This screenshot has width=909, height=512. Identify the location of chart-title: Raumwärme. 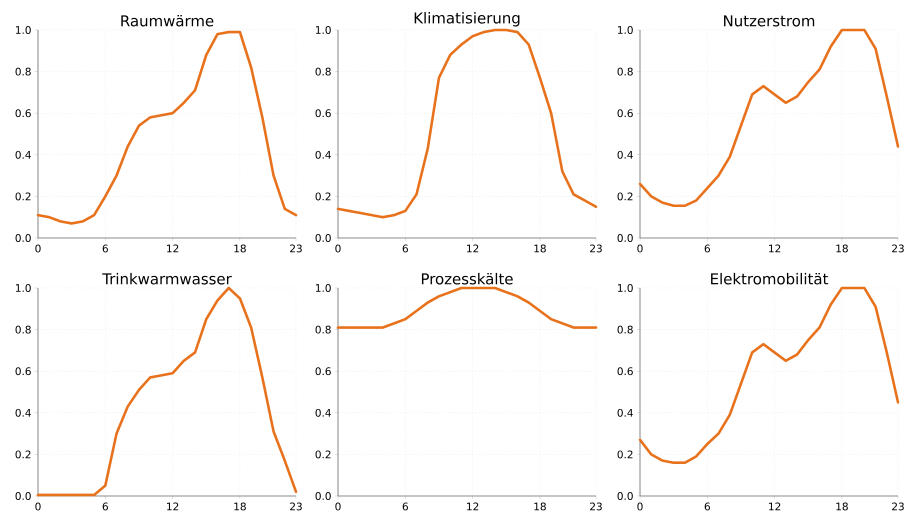
(167, 20).